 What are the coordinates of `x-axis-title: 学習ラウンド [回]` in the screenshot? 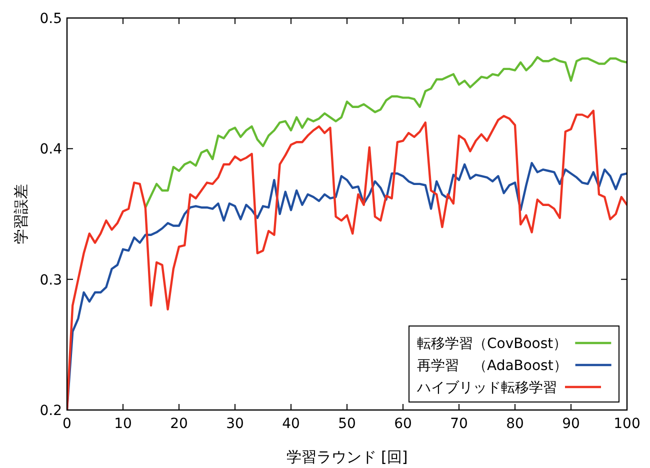 It's located at (347, 457).